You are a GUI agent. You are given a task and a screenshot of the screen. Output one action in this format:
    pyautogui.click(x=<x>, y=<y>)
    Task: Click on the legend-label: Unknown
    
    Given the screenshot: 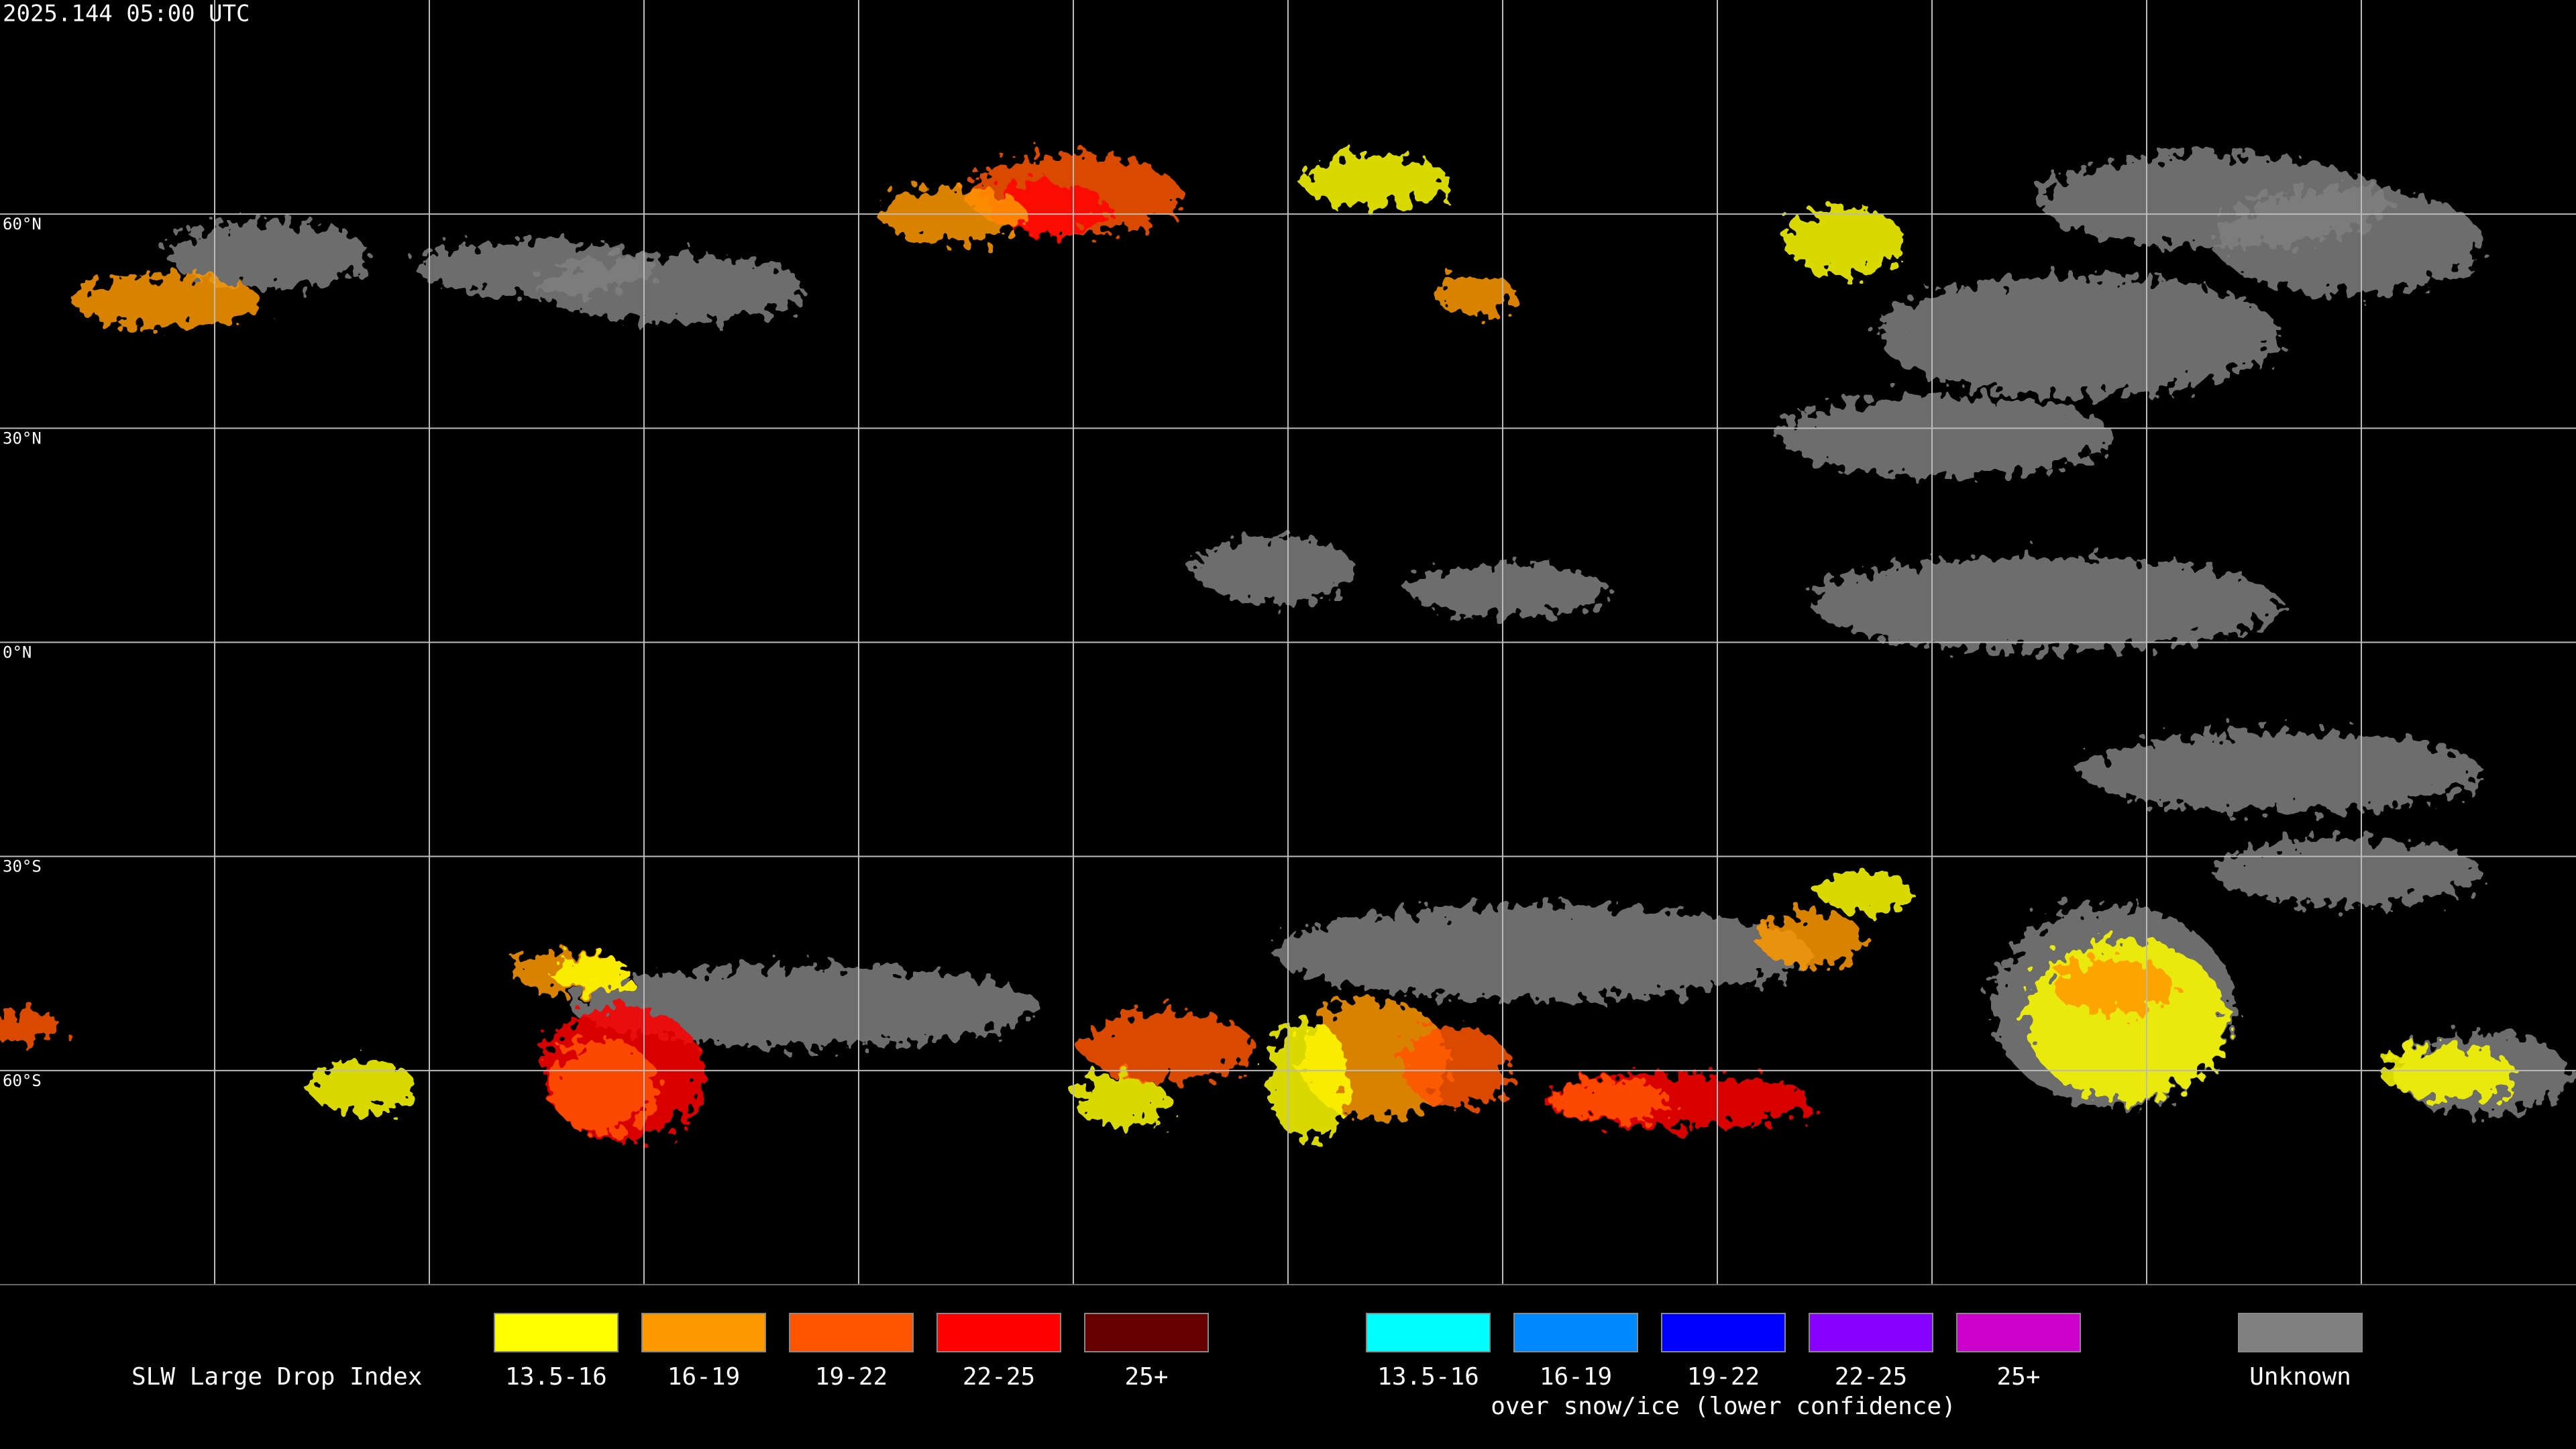 What is the action you would take?
    pyautogui.click(x=2300, y=1377)
    